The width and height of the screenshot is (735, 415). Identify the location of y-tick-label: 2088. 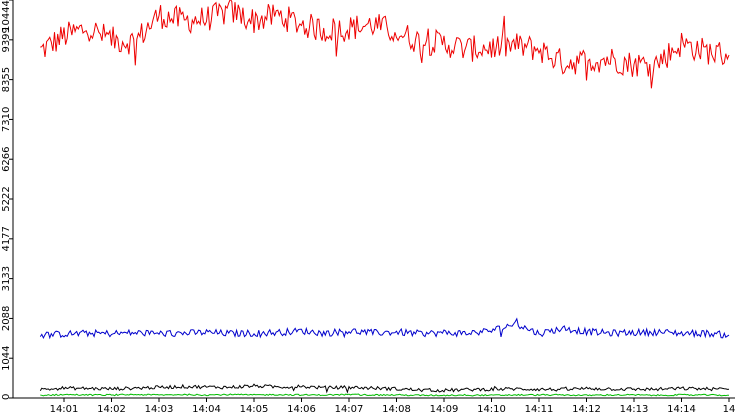
(6, 318).